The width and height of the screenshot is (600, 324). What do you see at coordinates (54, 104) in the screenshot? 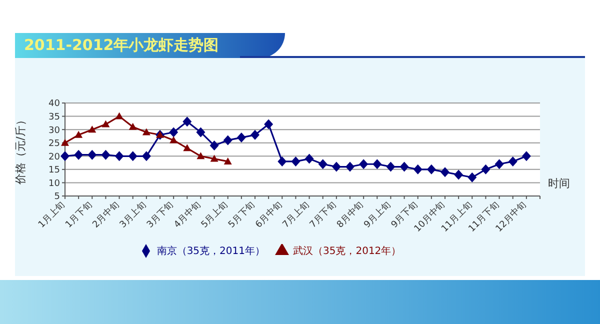
I see `y-tick-label: 40` at bounding box center [54, 104].